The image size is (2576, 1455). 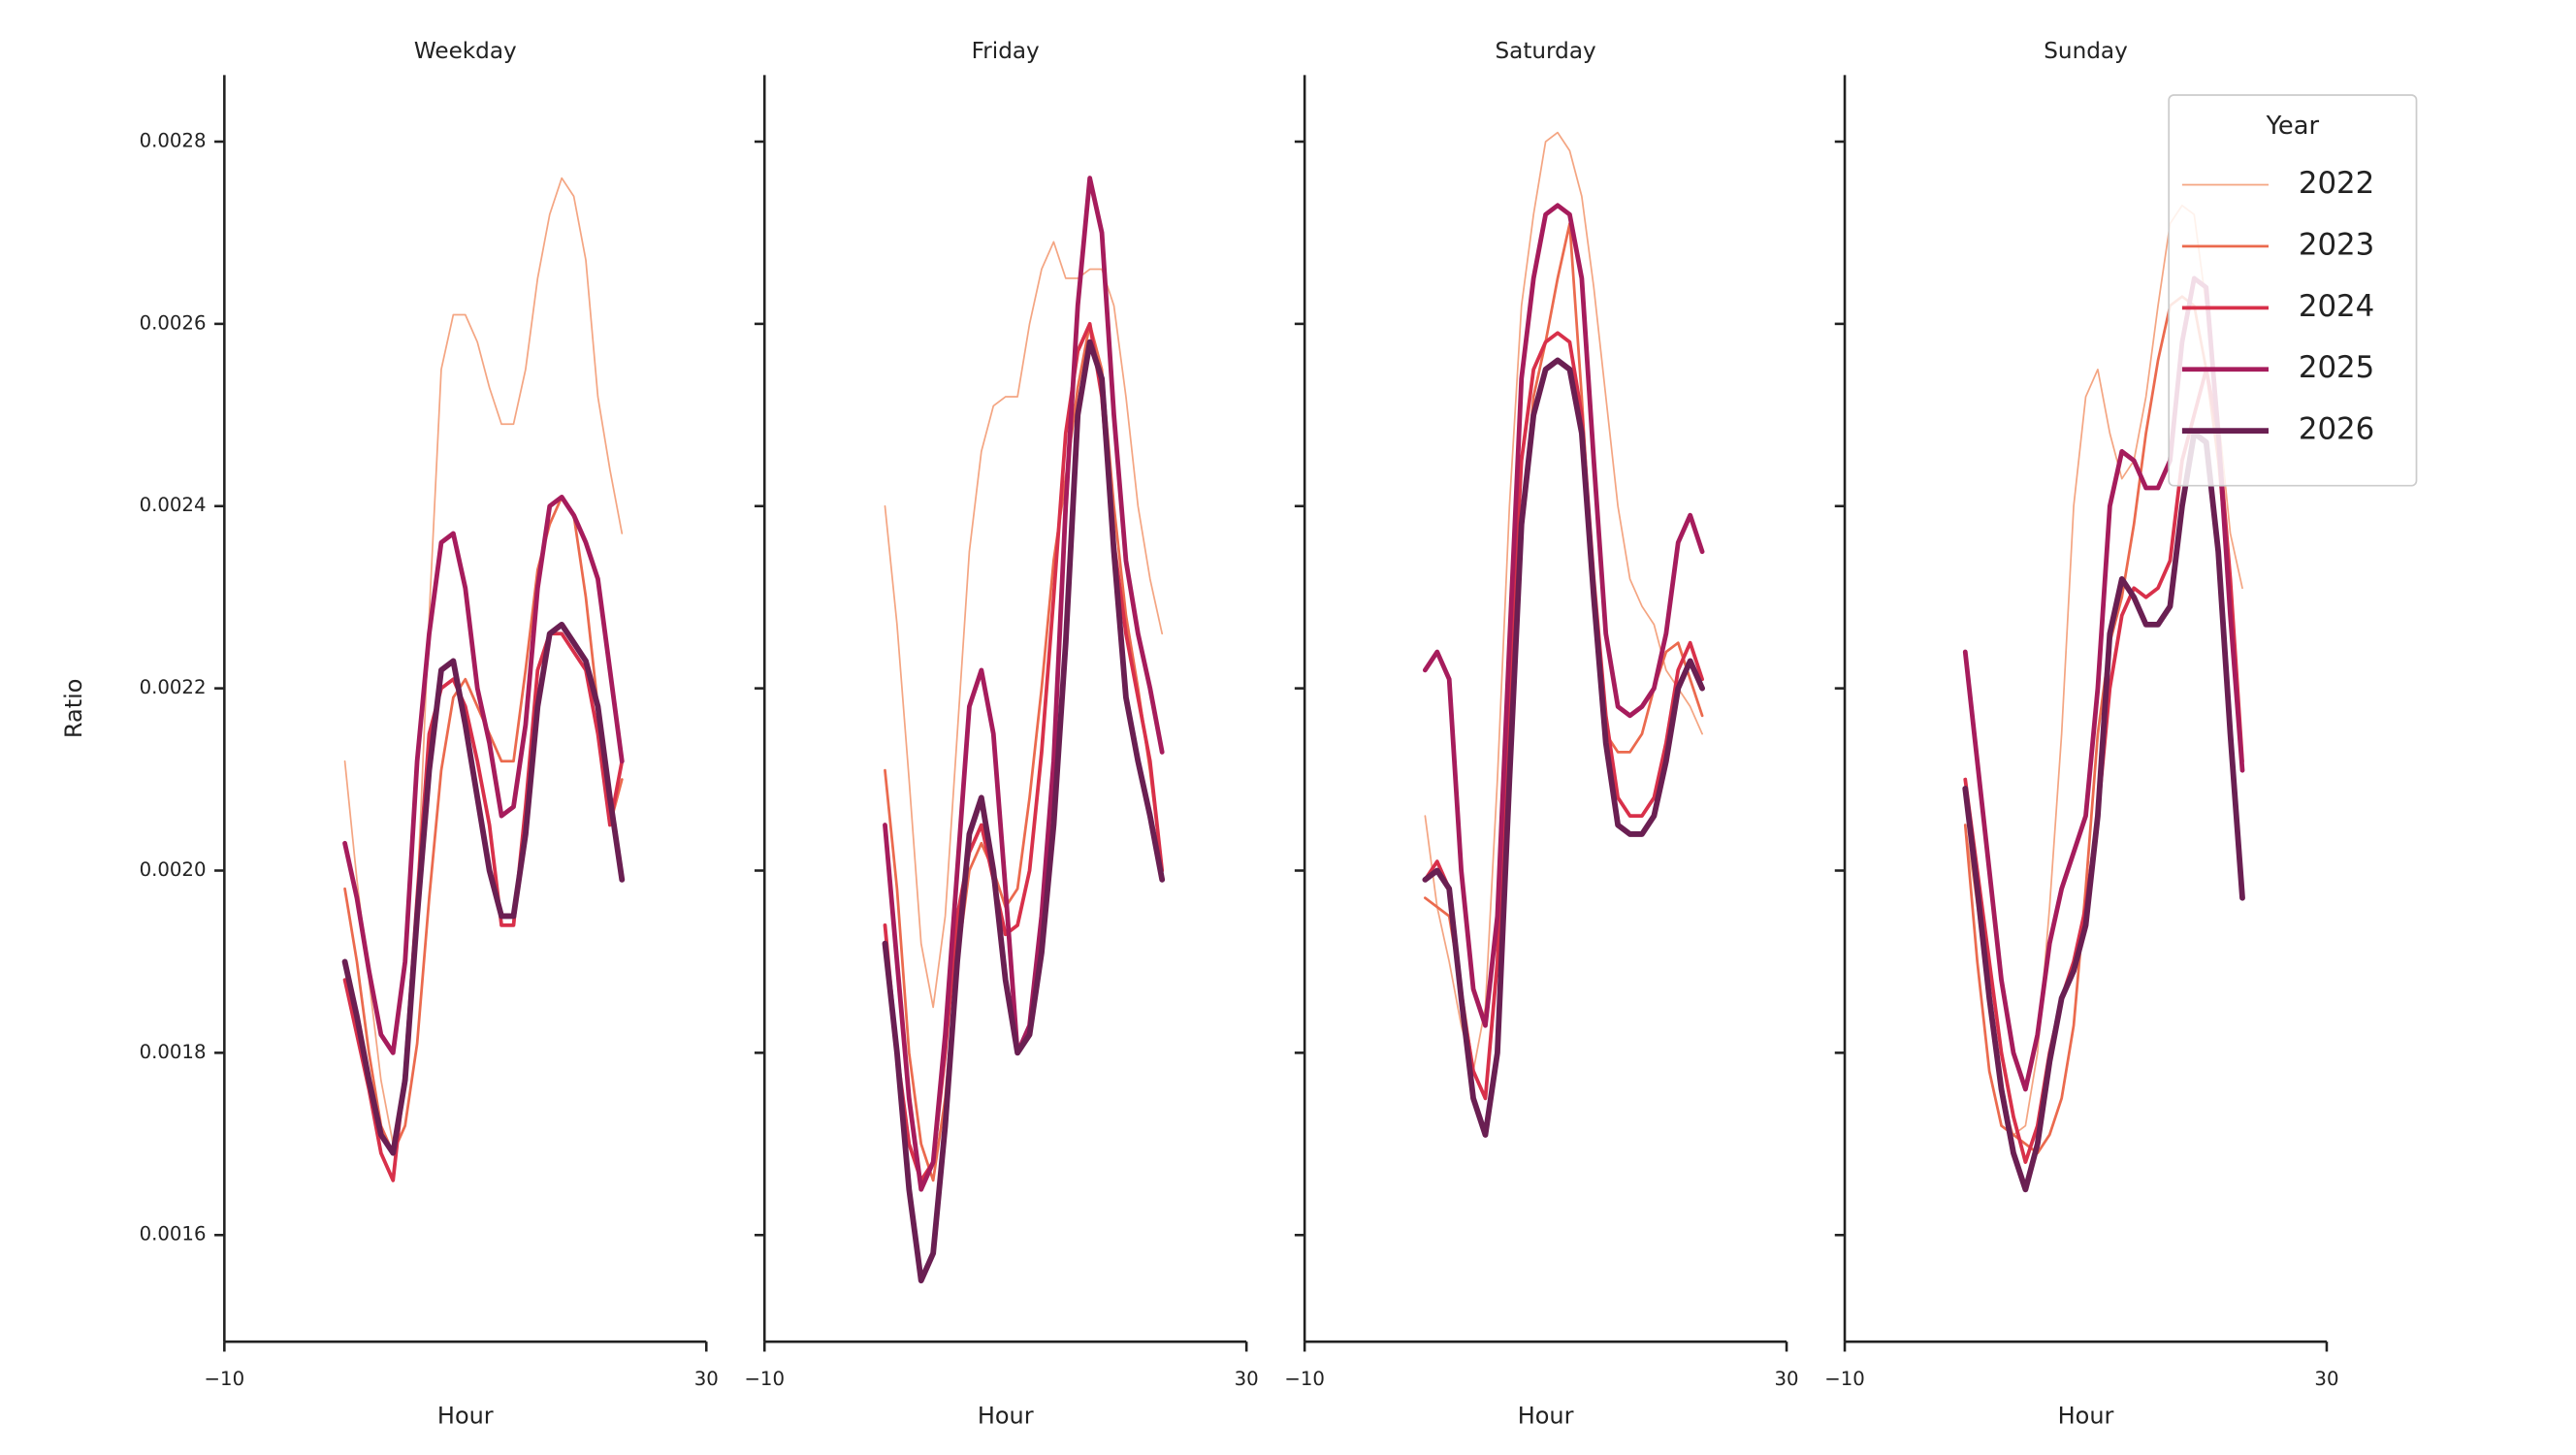 I want to click on y-tick-label: 0.0026, so click(x=173, y=322).